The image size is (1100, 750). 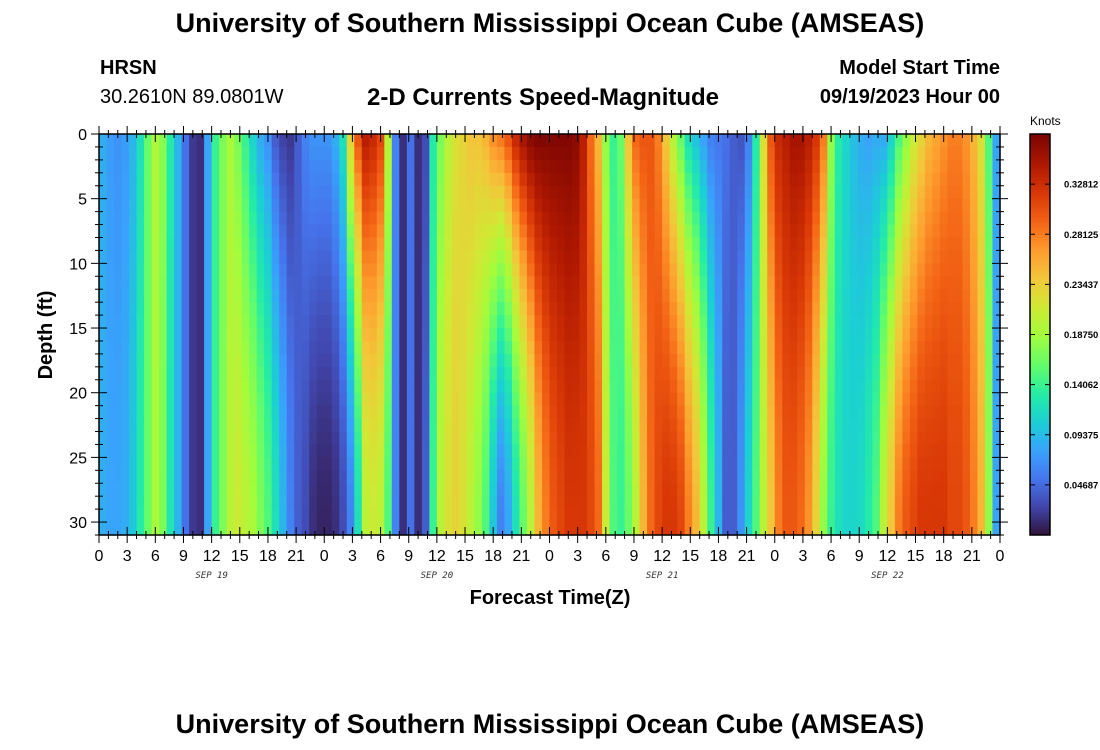 What do you see at coordinates (887, 576) in the screenshot?
I see `x-day-label: SEP 22` at bounding box center [887, 576].